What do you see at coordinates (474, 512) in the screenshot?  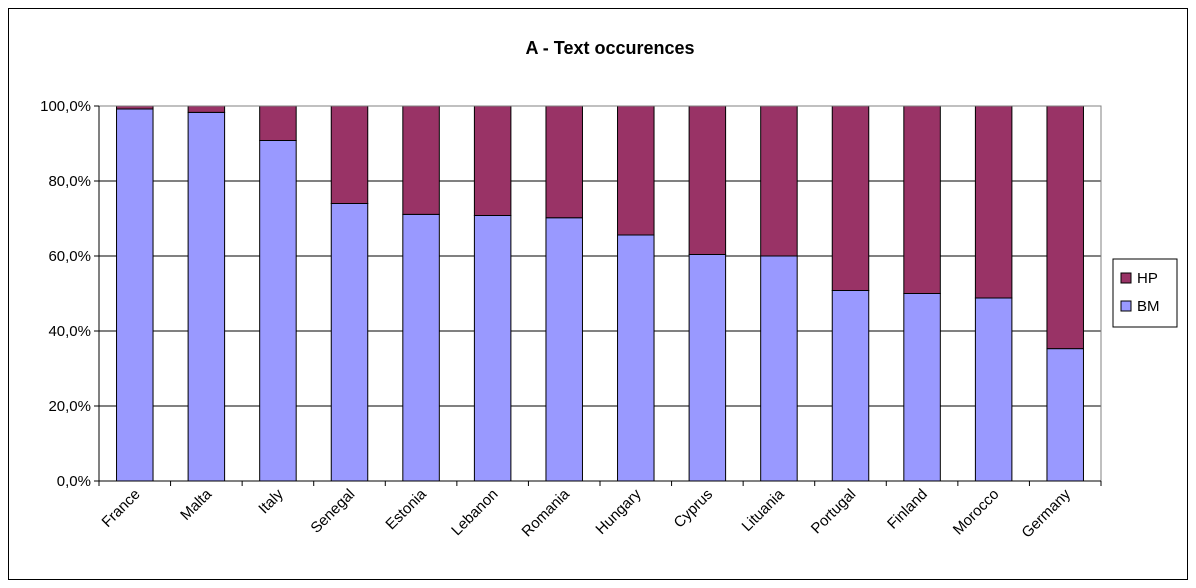 I see `x-tick-label: Lebanon` at bounding box center [474, 512].